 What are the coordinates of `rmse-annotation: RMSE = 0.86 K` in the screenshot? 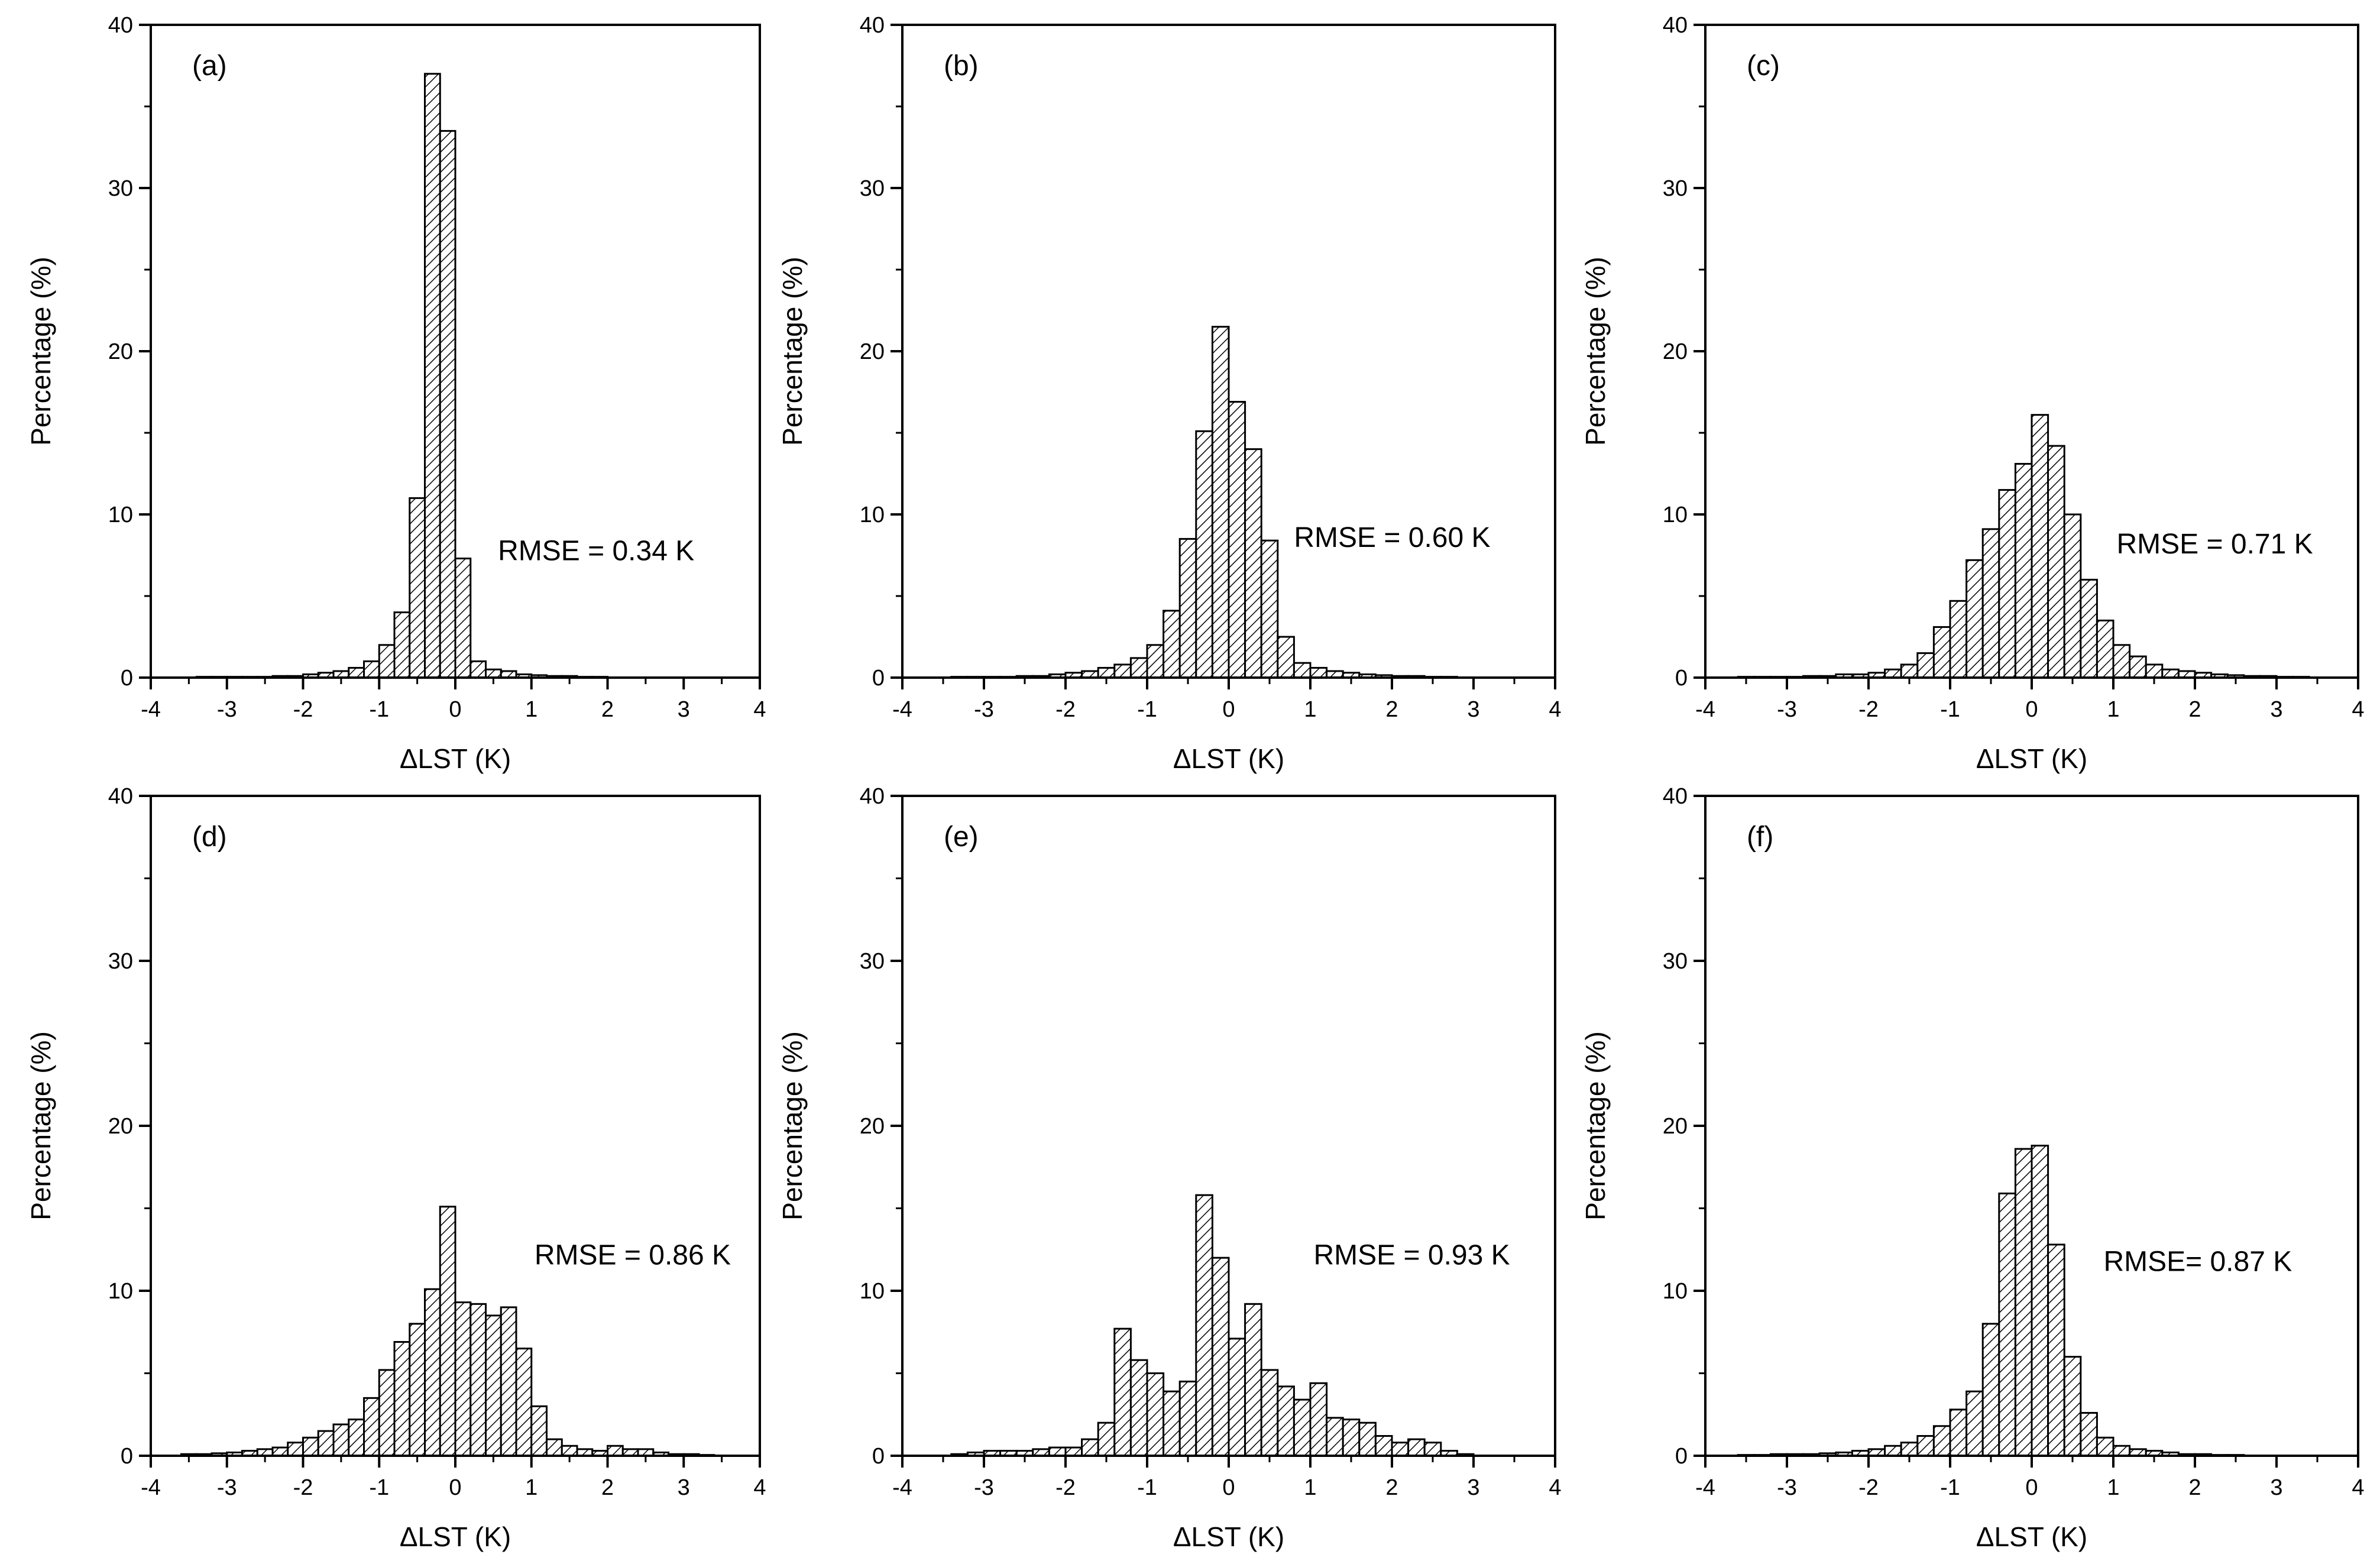 It's located at (633, 1255).